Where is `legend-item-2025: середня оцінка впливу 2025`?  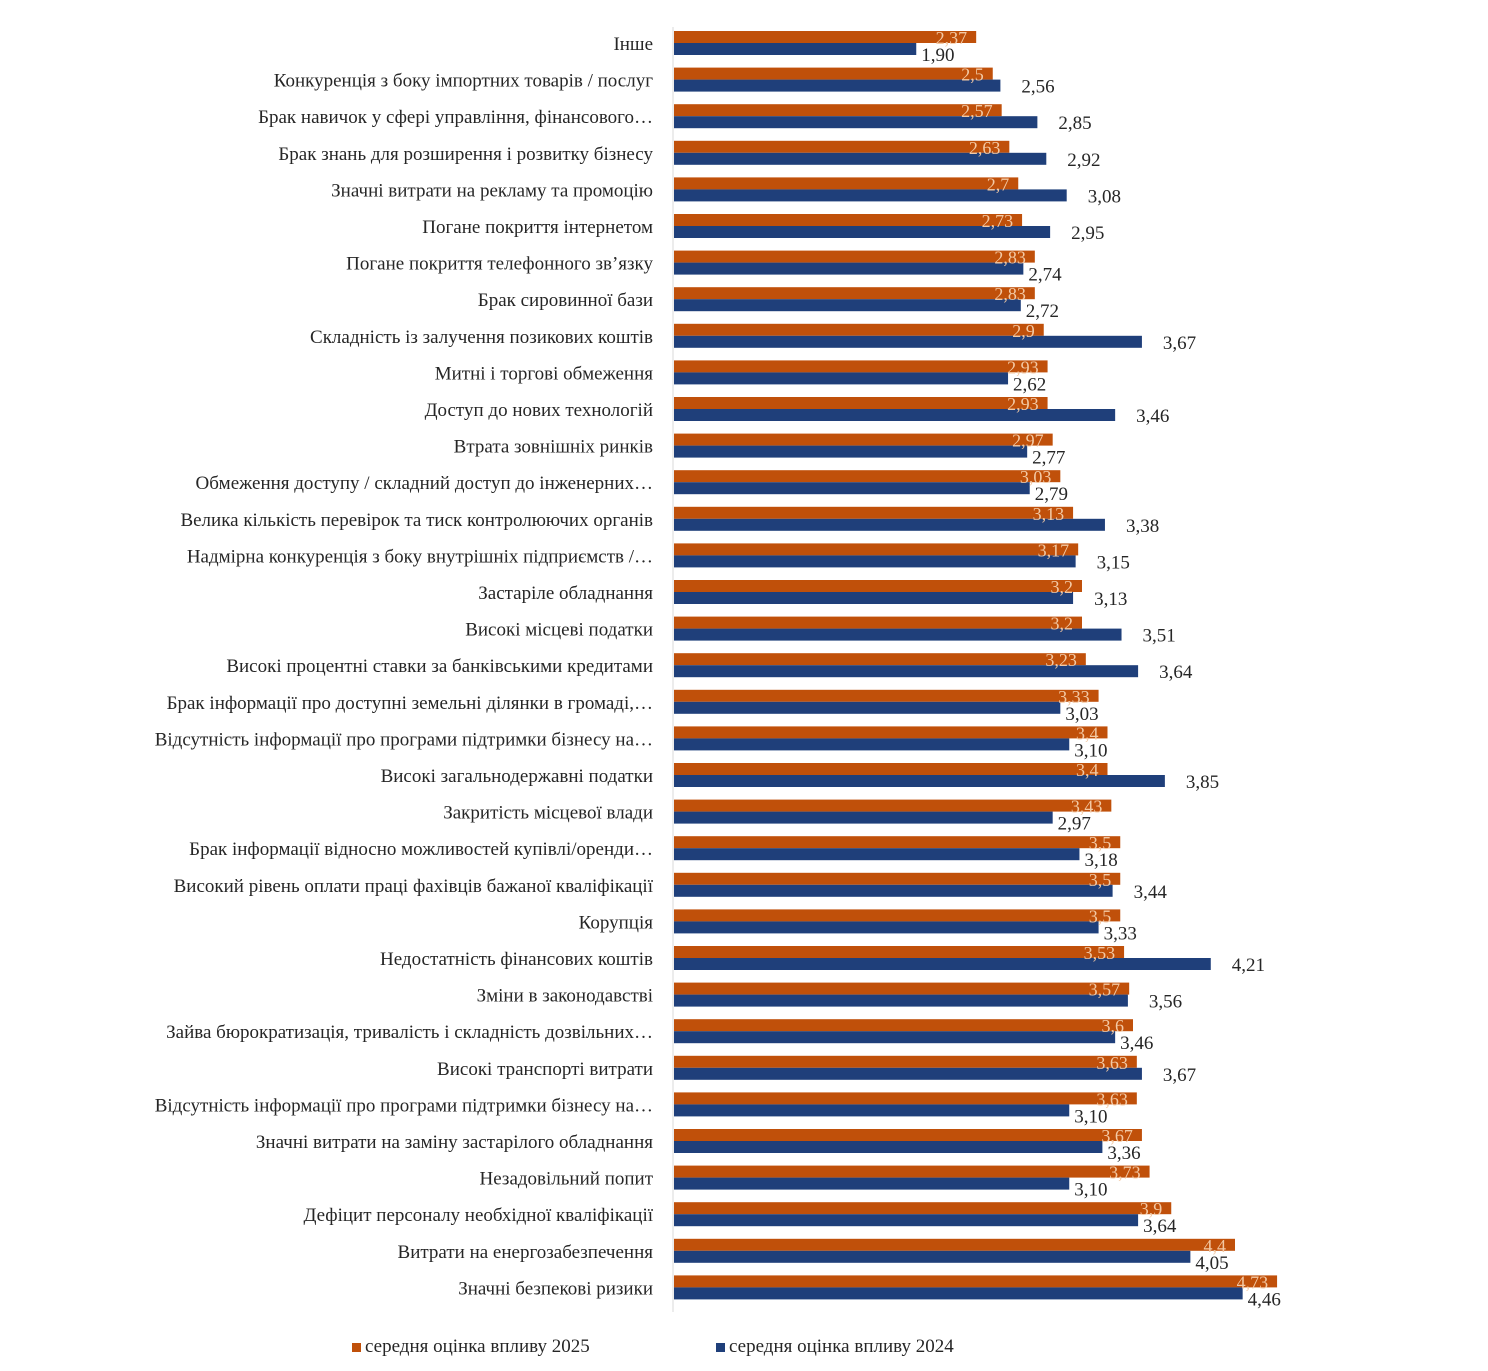 legend-item-2025: середня оцінка впливу 2025 is located at coordinates (471, 1347).